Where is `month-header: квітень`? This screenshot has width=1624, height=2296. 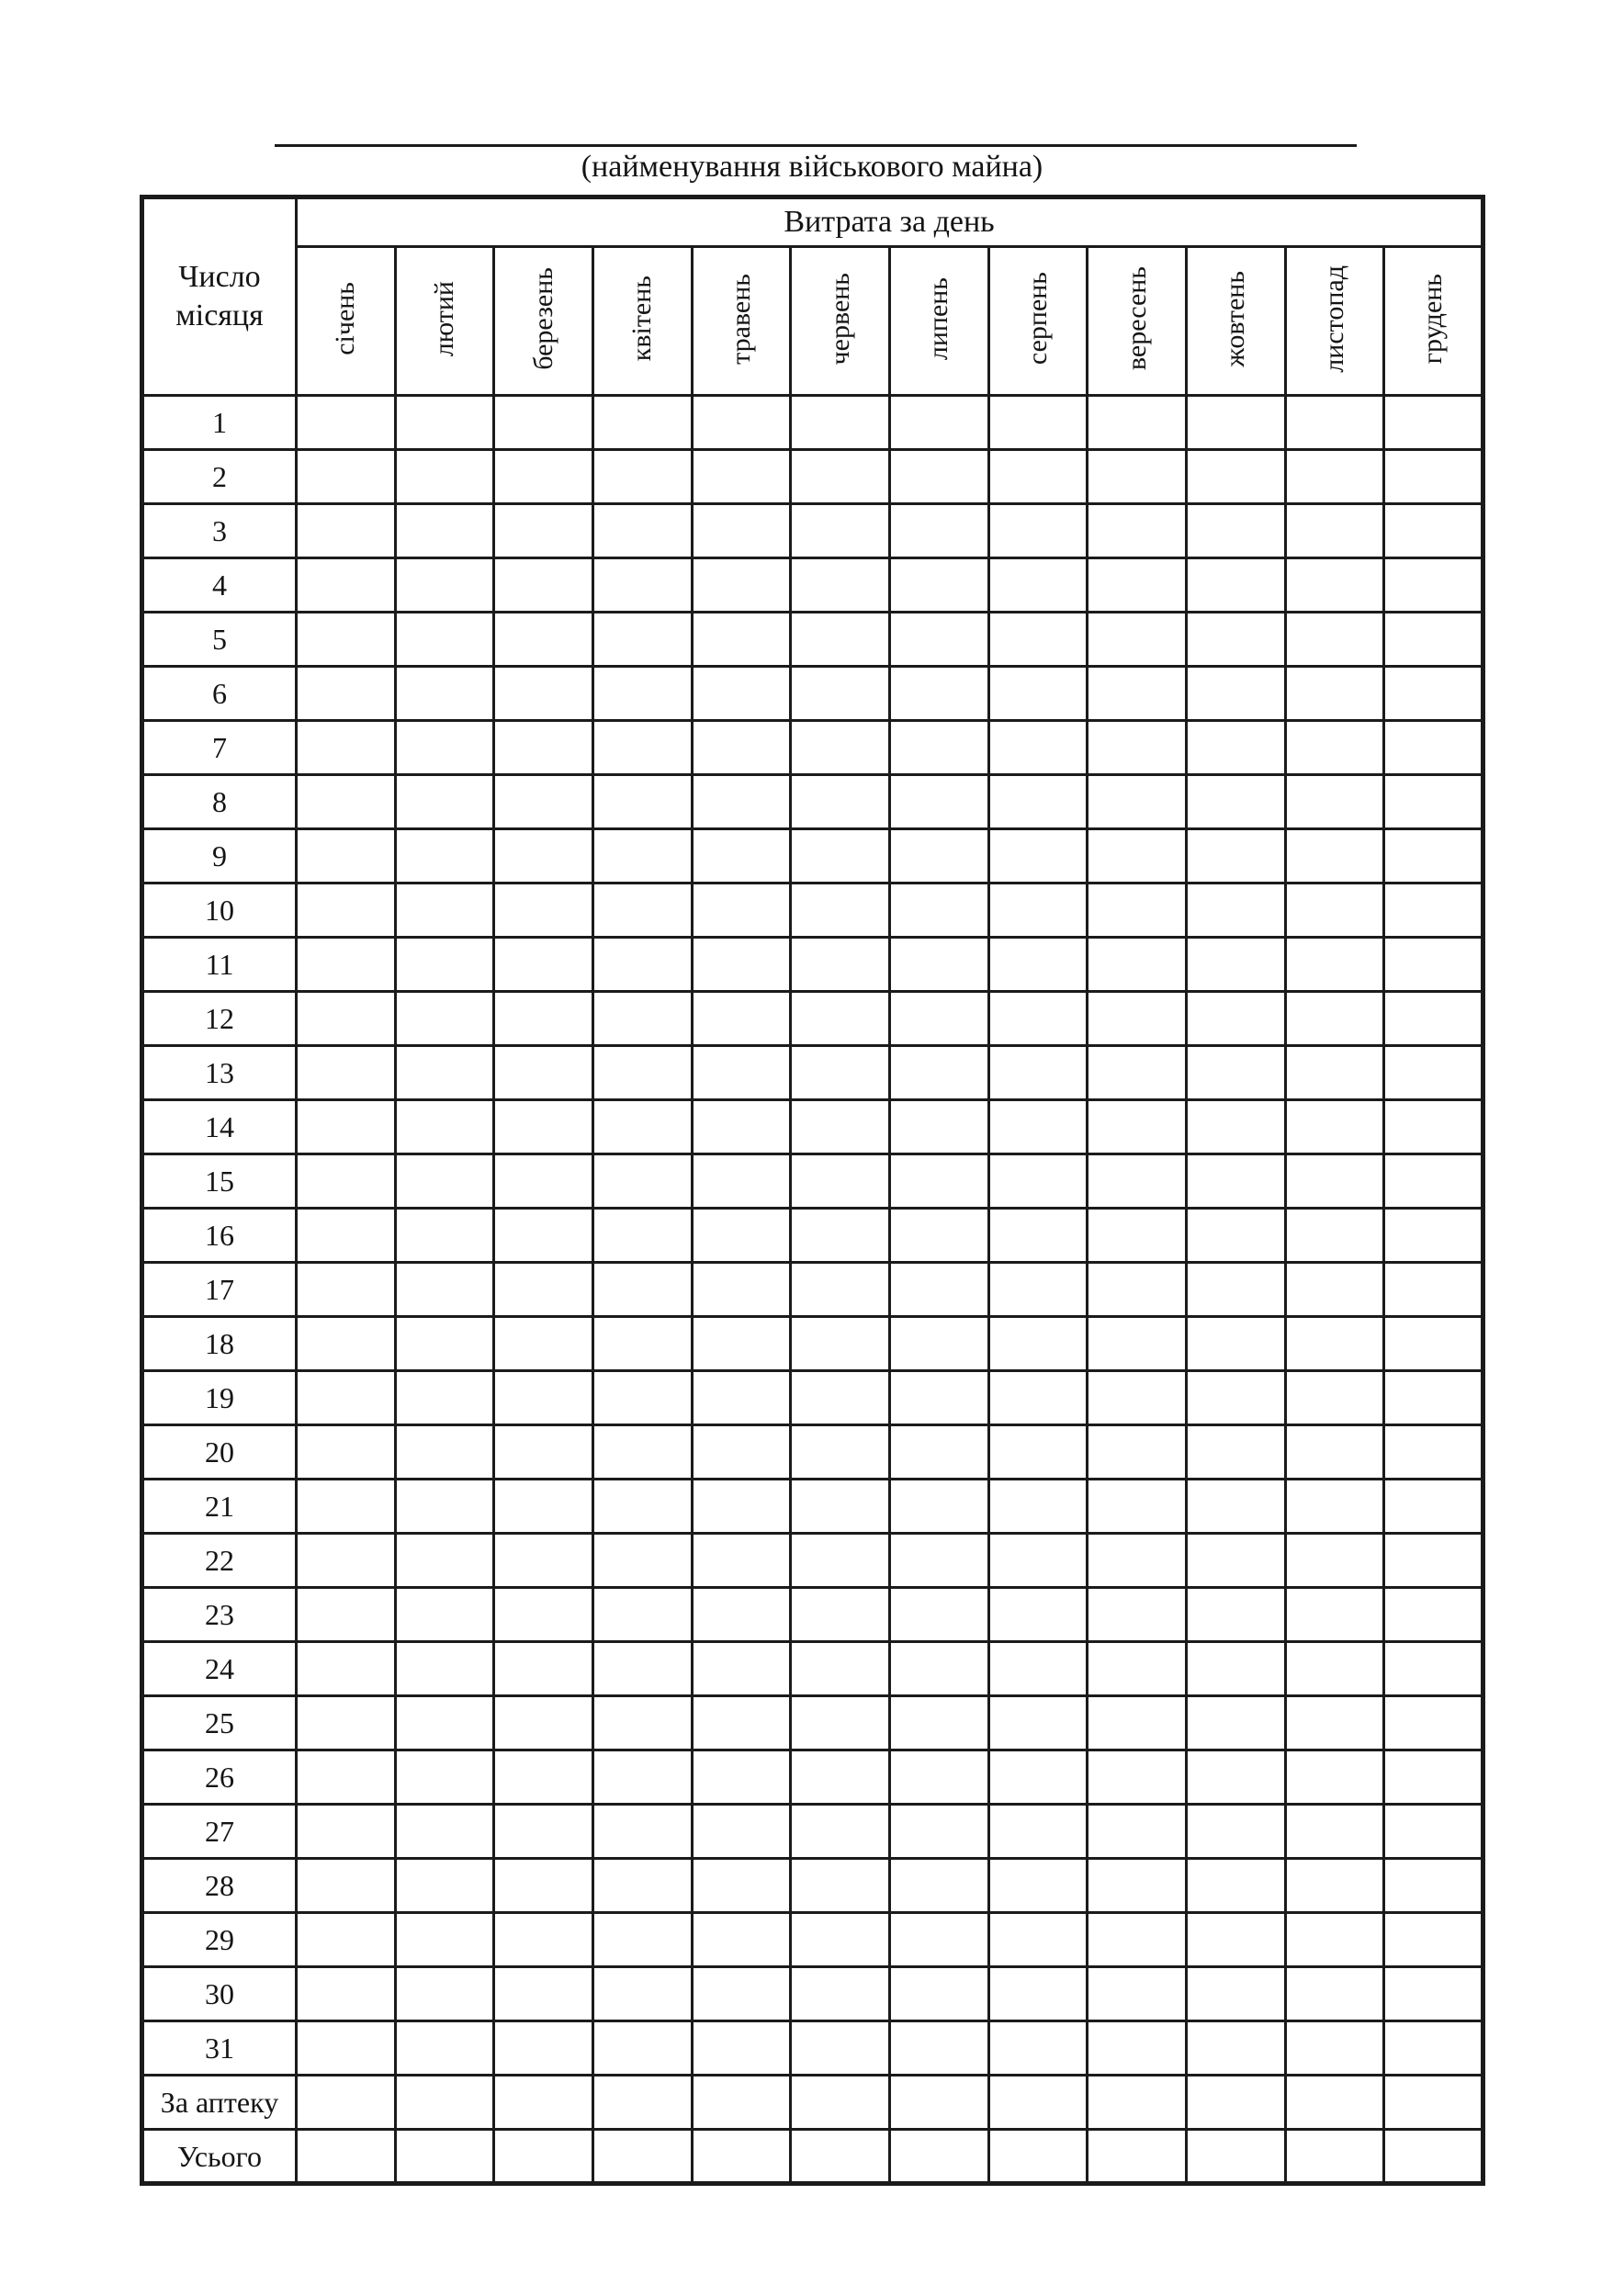
month-header: квітень is located at coordinates (642, 321).